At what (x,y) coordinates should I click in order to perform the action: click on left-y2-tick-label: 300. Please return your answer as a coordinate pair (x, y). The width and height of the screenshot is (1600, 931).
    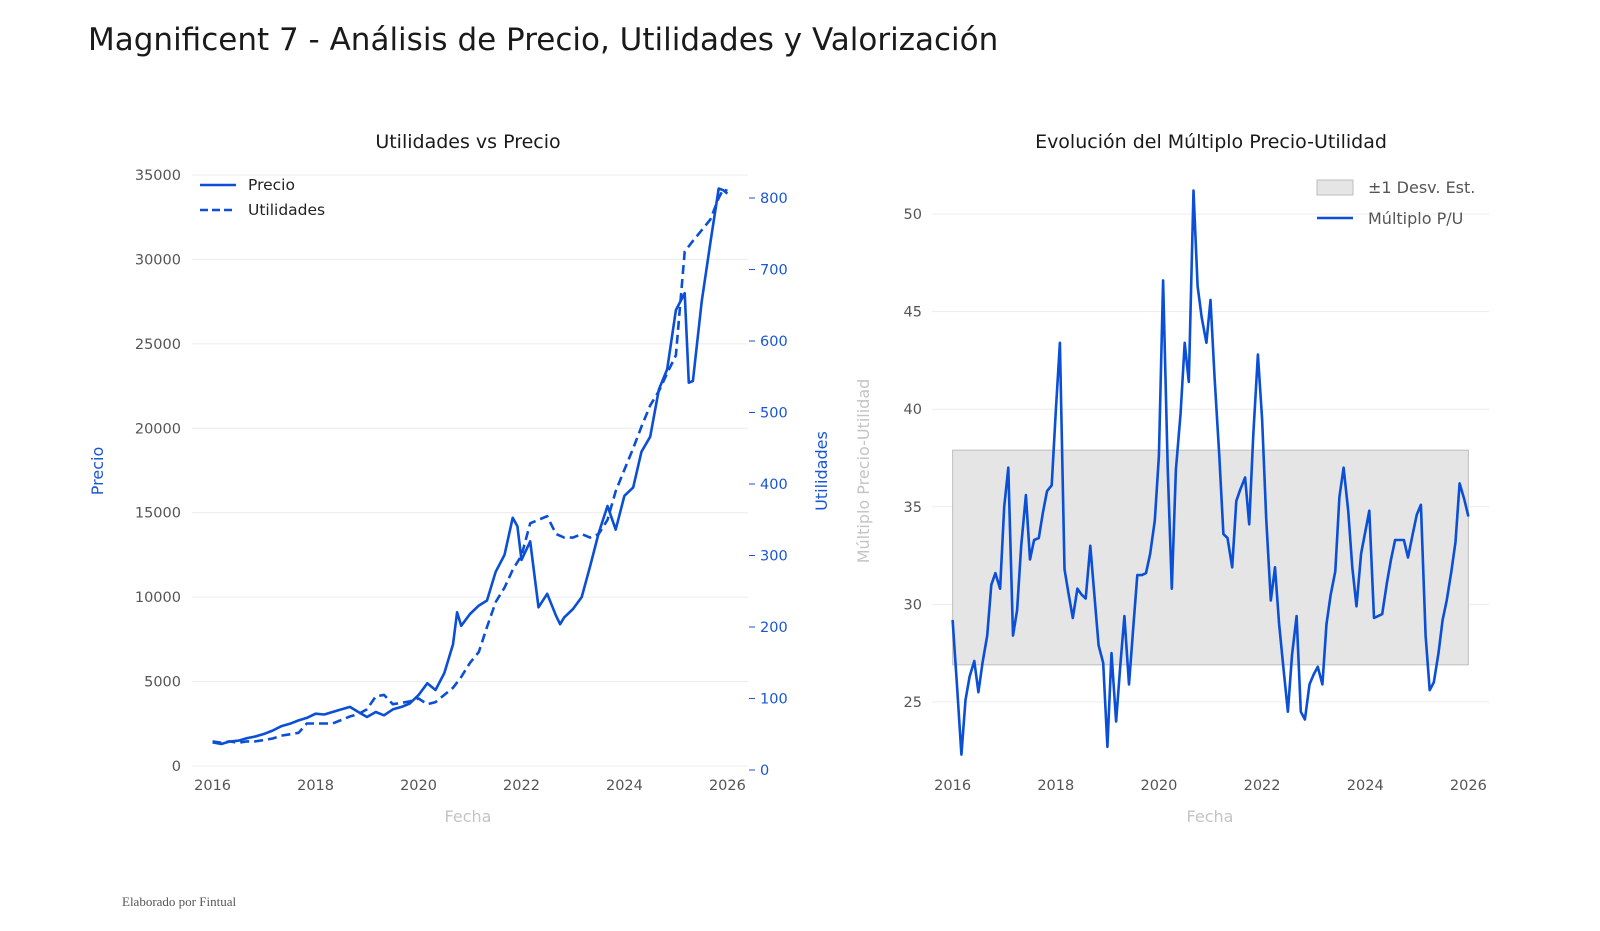
    Looking at the image, I should click on (774, 557).